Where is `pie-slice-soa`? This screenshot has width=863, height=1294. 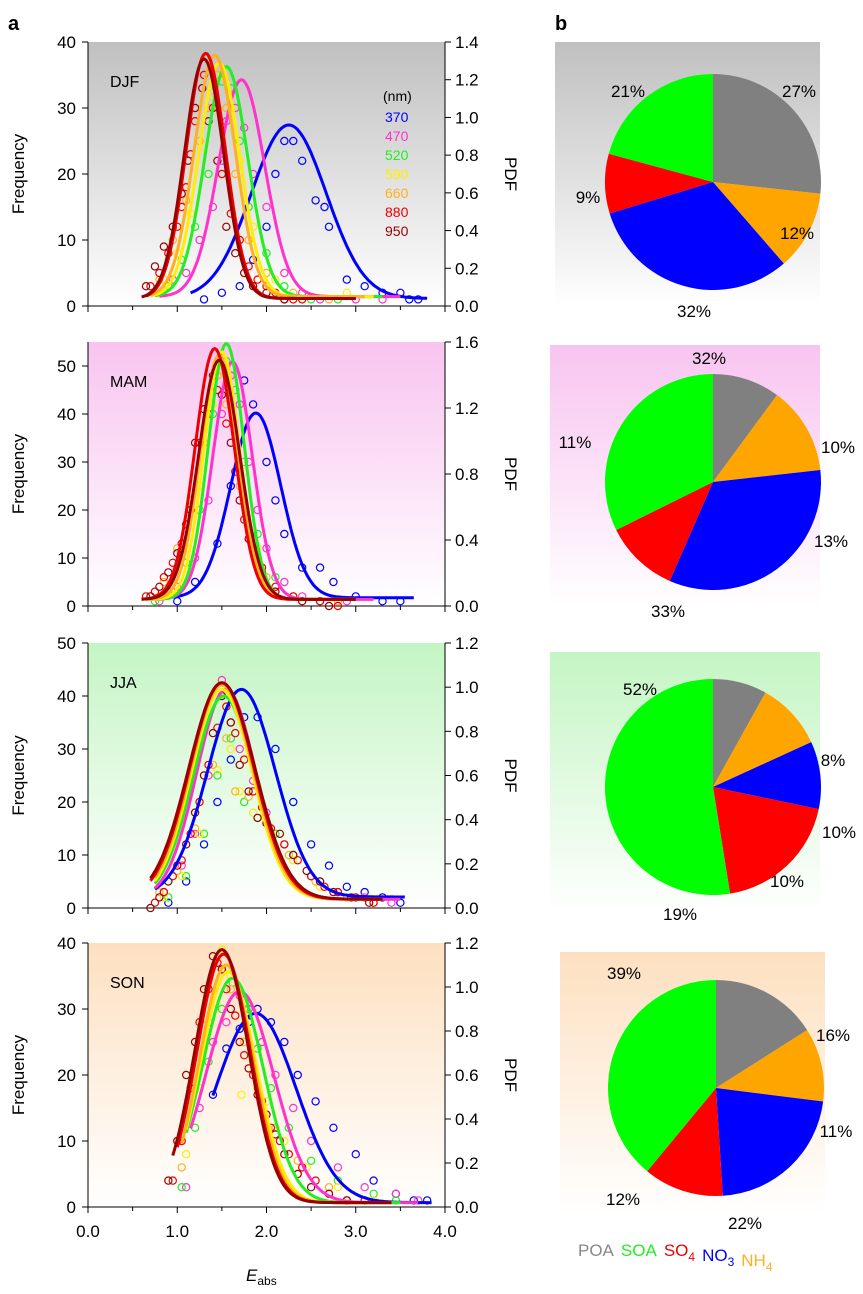
pie-slice-soa is located at coordinates (660, 127).